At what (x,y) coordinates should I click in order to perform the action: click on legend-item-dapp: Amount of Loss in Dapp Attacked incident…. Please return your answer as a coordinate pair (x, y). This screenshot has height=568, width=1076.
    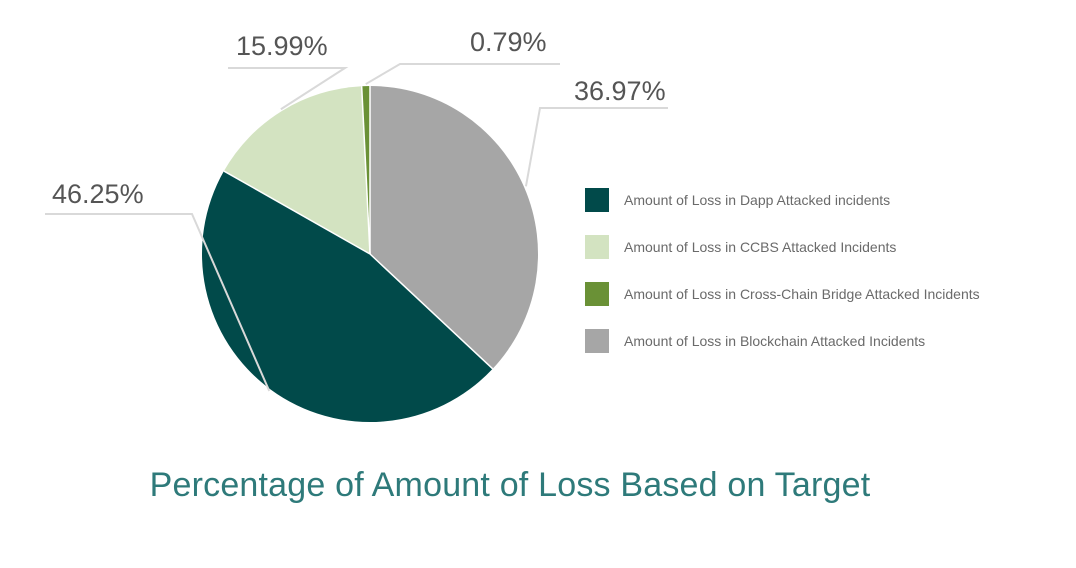
    Looking at the image, I should click on (782, 200).